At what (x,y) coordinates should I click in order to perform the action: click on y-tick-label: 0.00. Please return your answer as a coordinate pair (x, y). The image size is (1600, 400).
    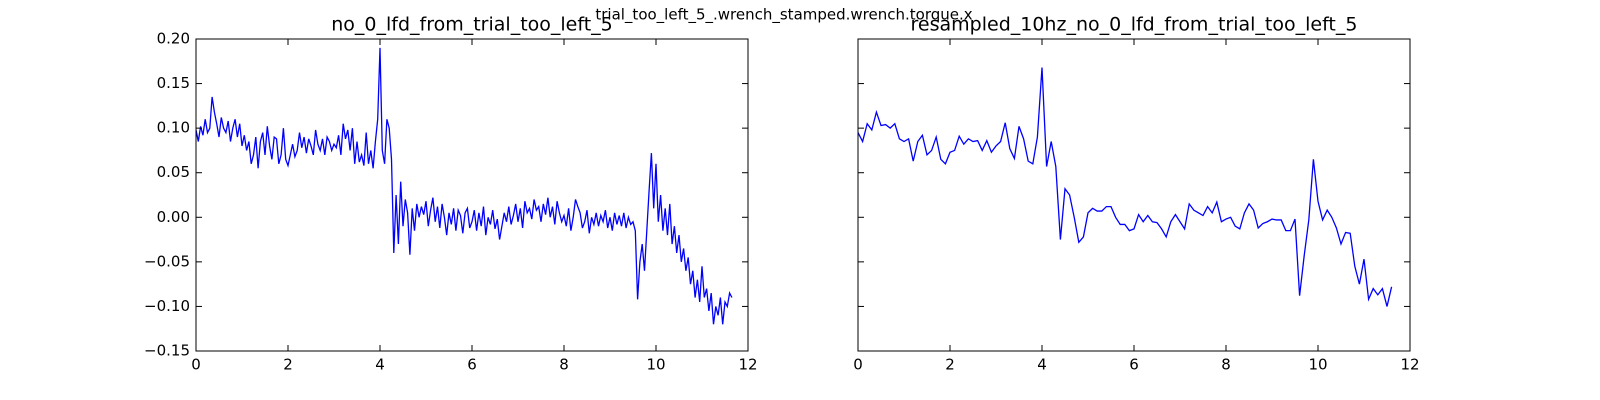
    Looking at the image, I should click on (173, 217).